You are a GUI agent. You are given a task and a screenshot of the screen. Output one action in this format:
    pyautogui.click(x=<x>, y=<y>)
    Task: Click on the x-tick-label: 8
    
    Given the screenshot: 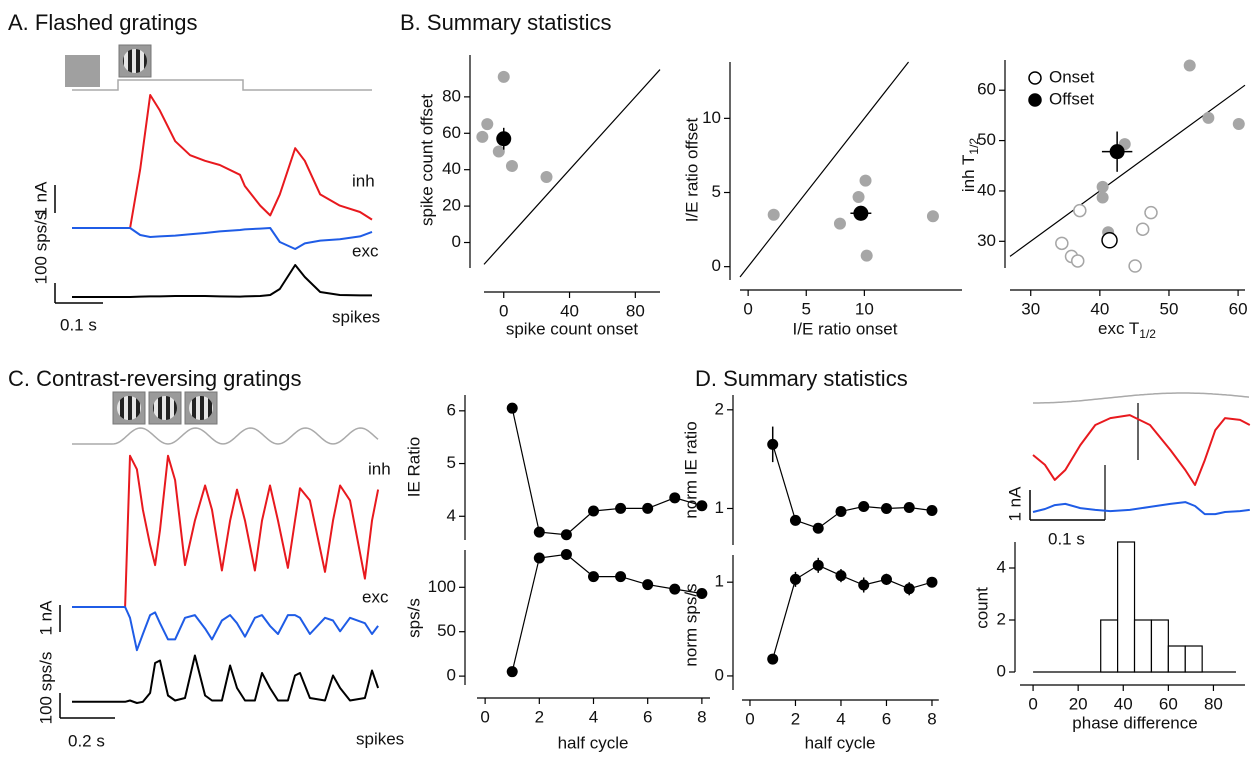 What is the action you would take?
    pyautogui.click(x=931, y=718)
    